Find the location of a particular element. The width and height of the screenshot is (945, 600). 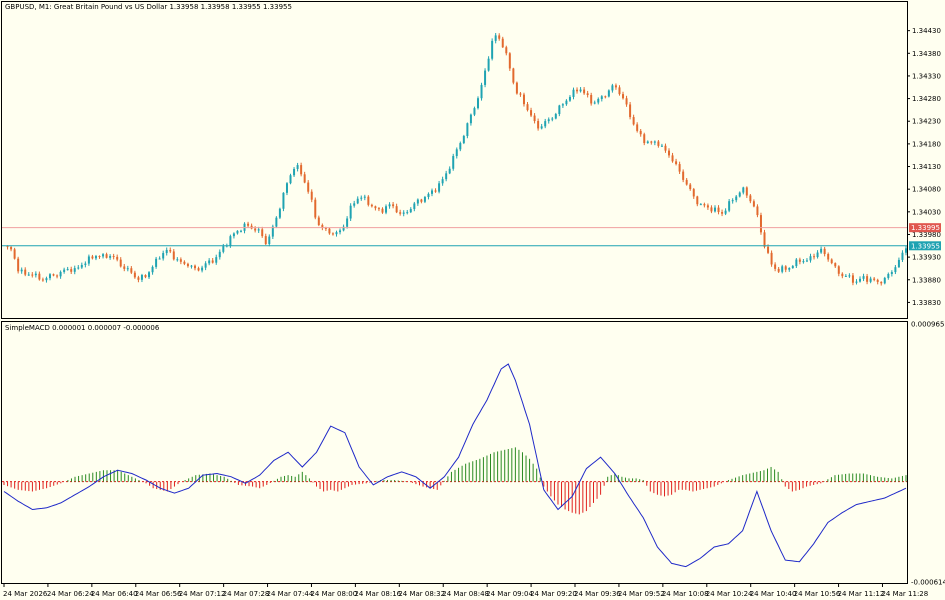

price-tick-label: 1.34030 is located at coordinates (926, 212).